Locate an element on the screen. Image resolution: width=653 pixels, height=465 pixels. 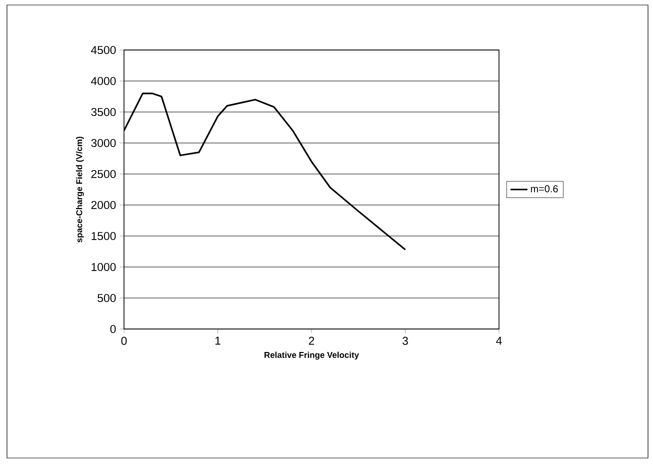
y-tick-label: 4000 is located at coordinates (103, 81).